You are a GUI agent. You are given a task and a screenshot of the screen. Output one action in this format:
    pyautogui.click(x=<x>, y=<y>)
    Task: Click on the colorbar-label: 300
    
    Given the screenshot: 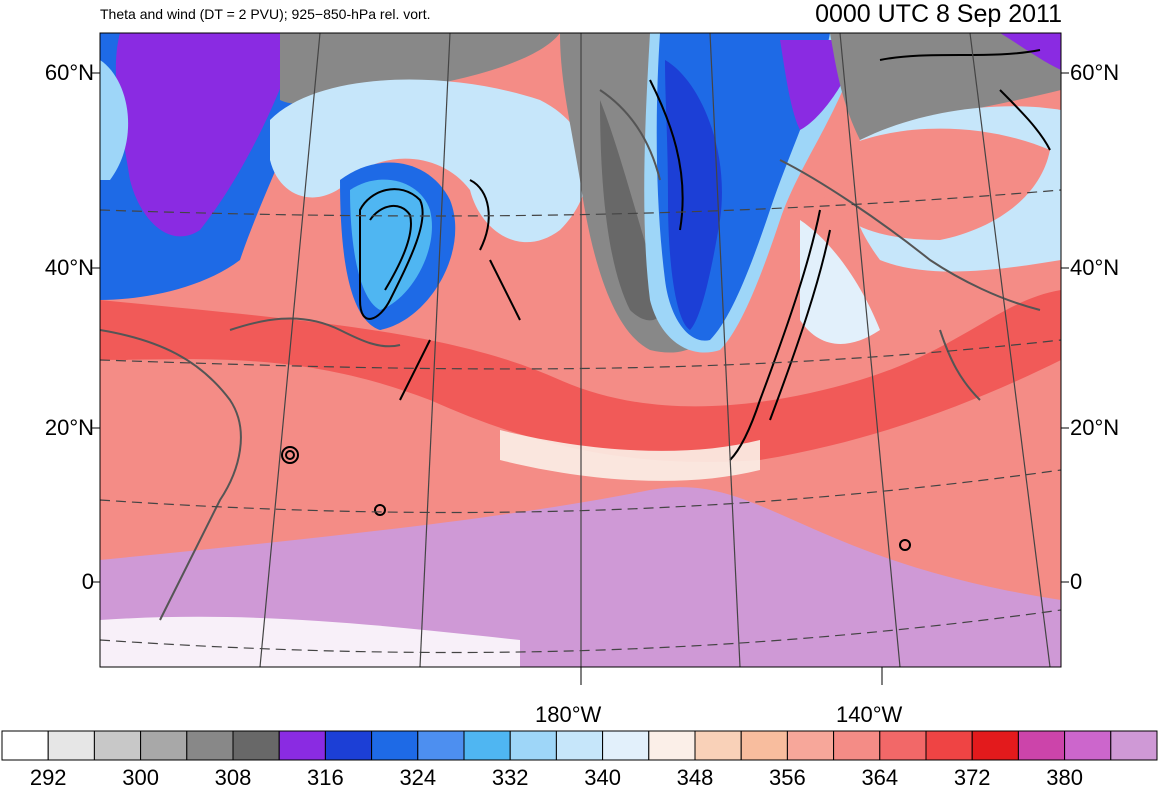 What is the action you would take?
    pyautogui.click(x=140, y=777)
    